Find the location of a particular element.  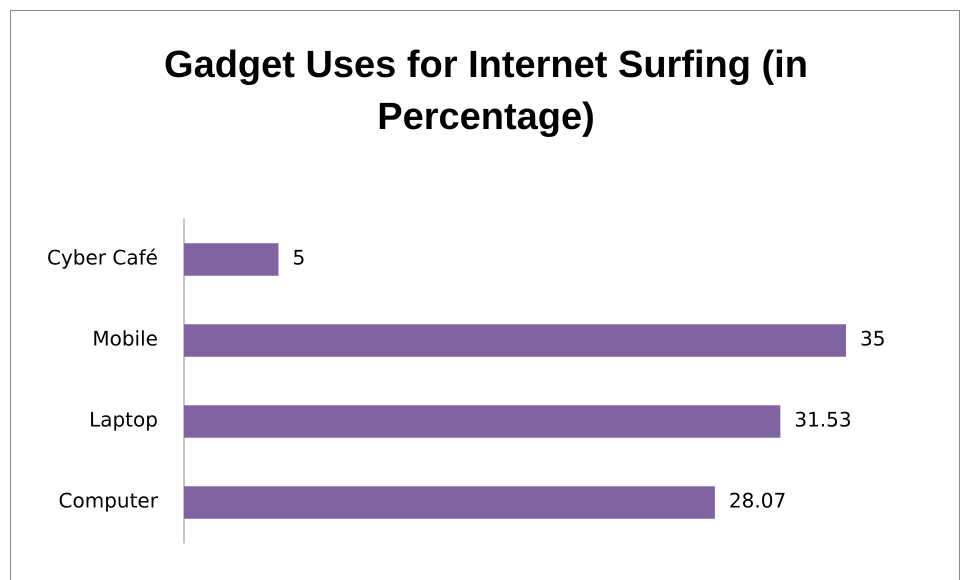

y-tick-label: Laptop is located at coordinates (123, 420).